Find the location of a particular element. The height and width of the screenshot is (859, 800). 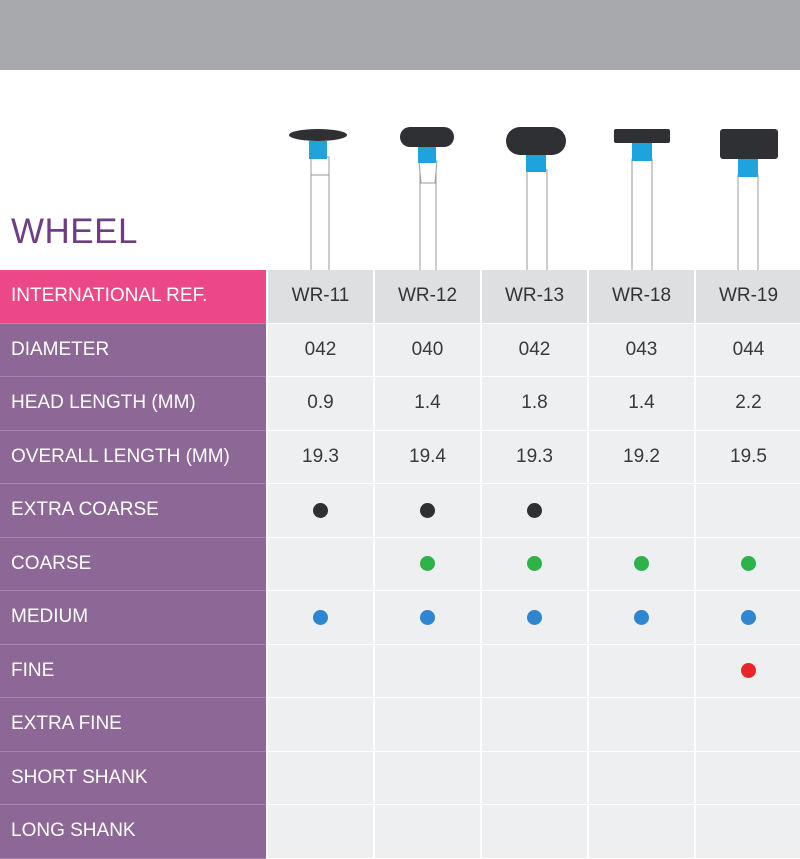

column-header: WR-11 is located at coordinates (321, 297).